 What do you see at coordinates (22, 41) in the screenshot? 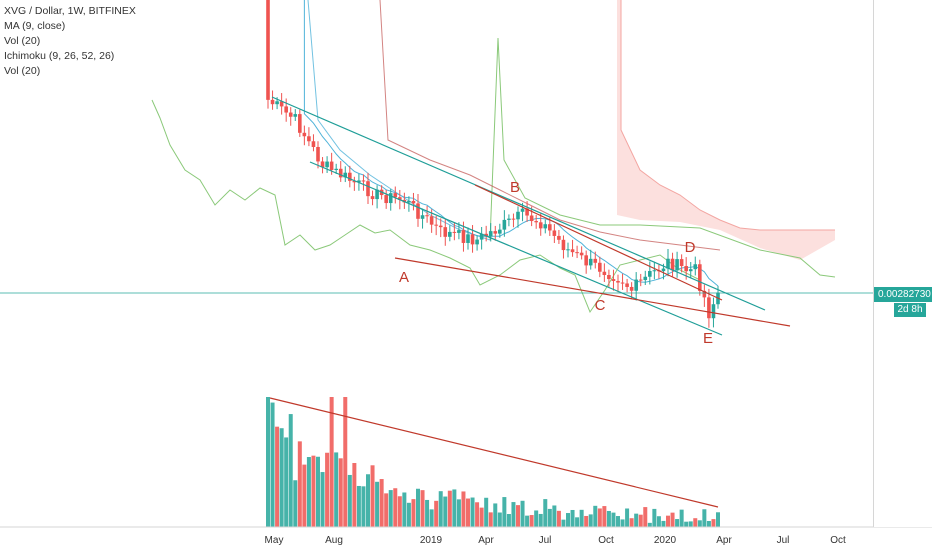
I see `legend-volume: Vol (20)` at bounding box center [22, 41].